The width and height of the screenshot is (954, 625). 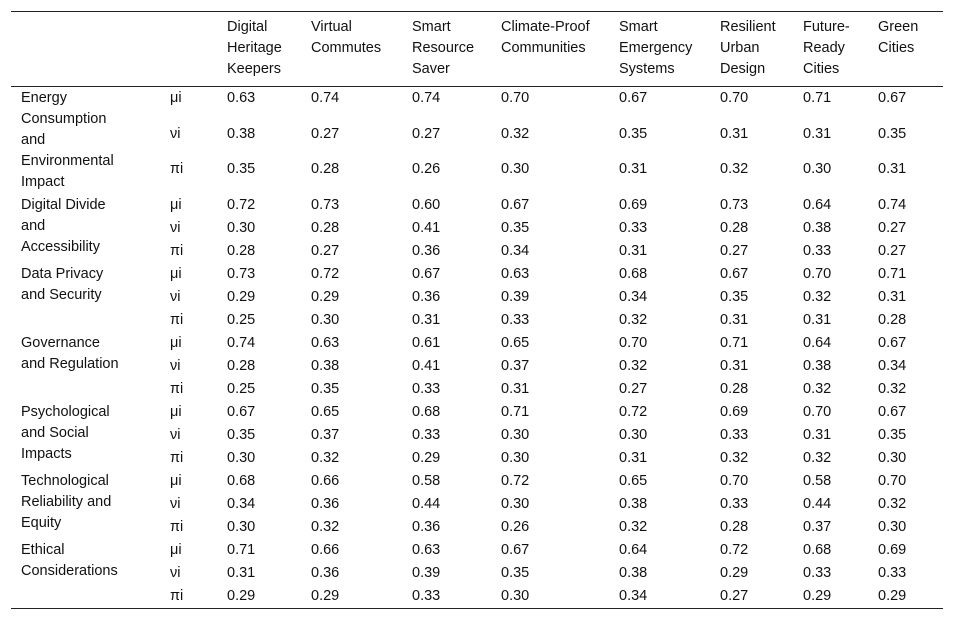 What do you see at coordinates (62, 284) in the screenshot?
I see `group-label: Data Privacy and Security` at bounding box center [62, 284].